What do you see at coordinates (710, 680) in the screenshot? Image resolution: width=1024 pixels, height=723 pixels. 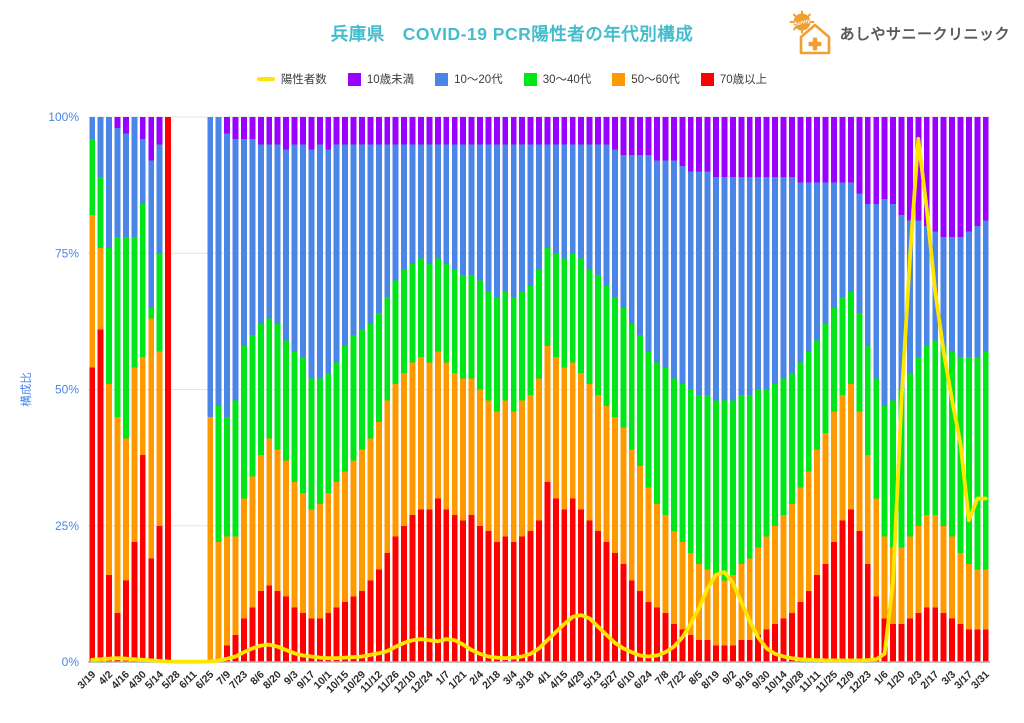 I see `x-tick-label: 8/19` at bounding box center [710, 680].